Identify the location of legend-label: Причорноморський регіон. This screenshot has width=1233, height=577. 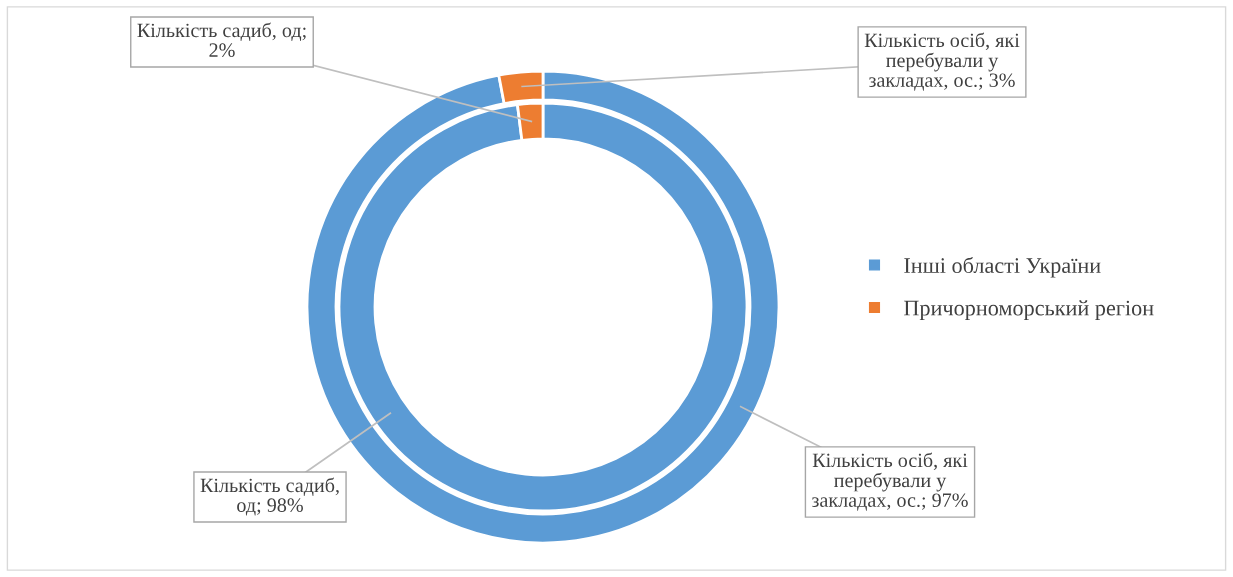
(1029, 310).